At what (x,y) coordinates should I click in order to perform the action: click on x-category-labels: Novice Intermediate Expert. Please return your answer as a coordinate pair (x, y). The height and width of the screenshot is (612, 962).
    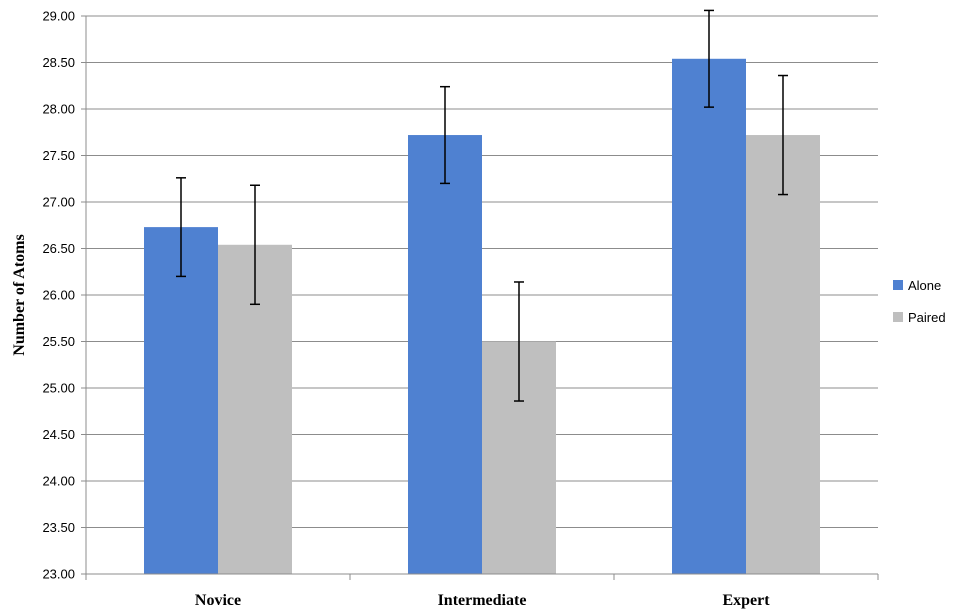
    Looking at the image, I should click on (482, 600).